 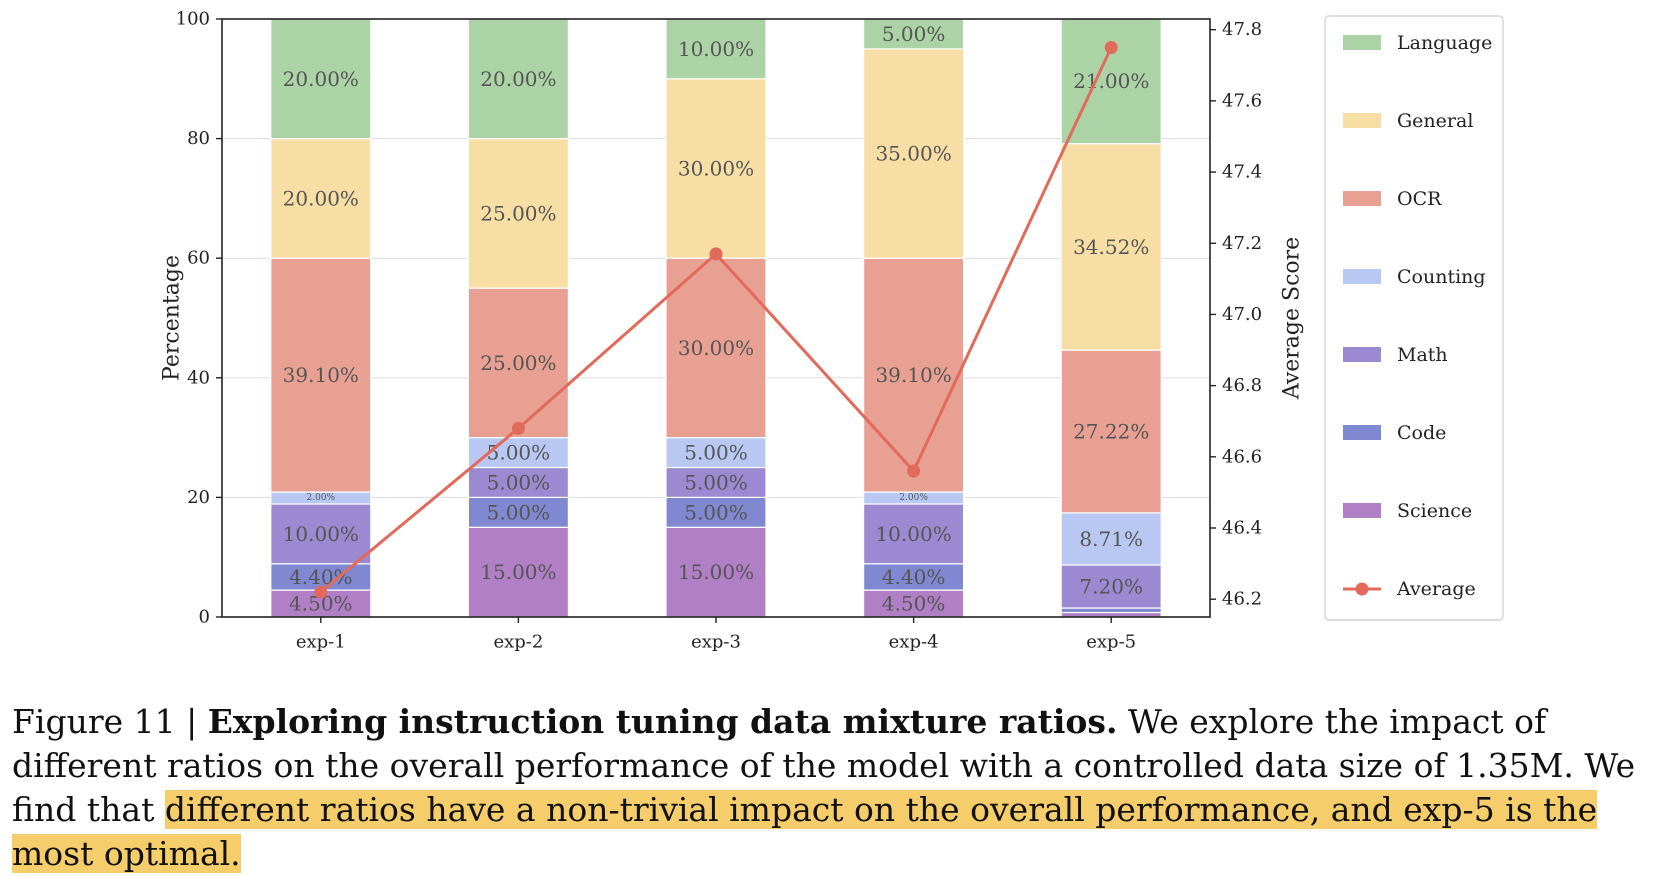 I want to click on bar-value-label: 8.71%, so click(x=1111, y=539).